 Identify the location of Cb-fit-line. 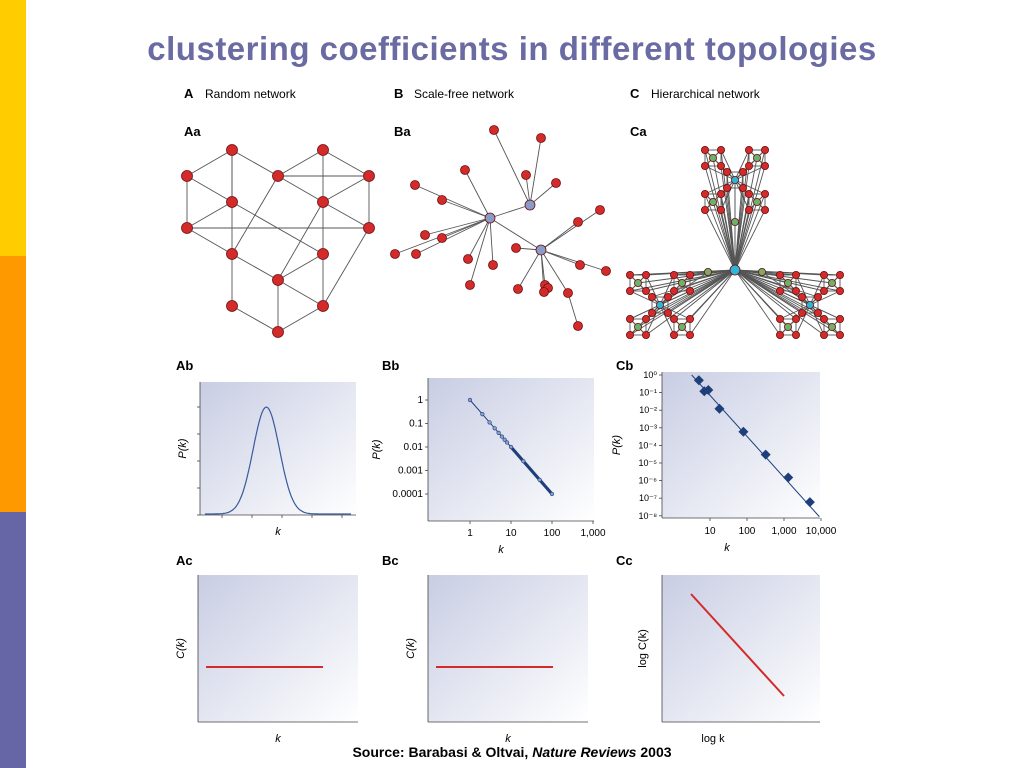
(755, 445).